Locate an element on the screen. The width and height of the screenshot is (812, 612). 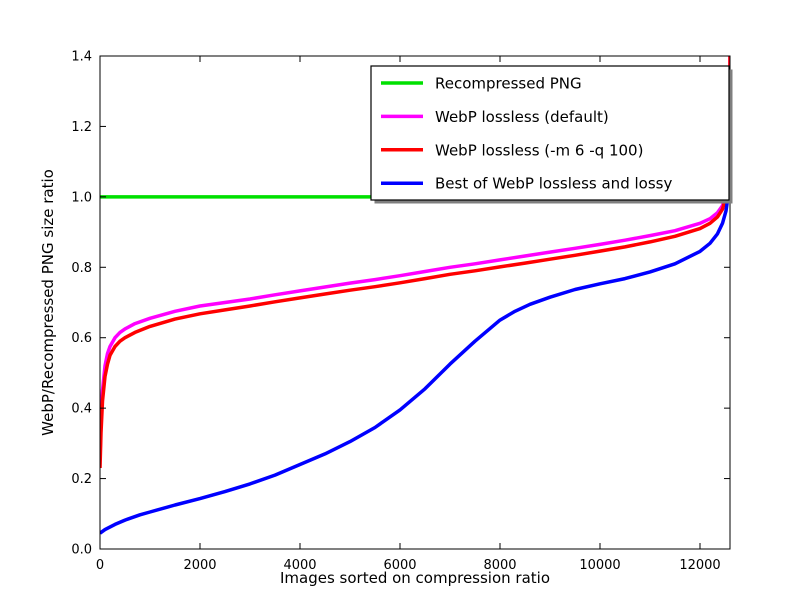
y-tick-label: 0.2 is located at coordinates (81, 479).